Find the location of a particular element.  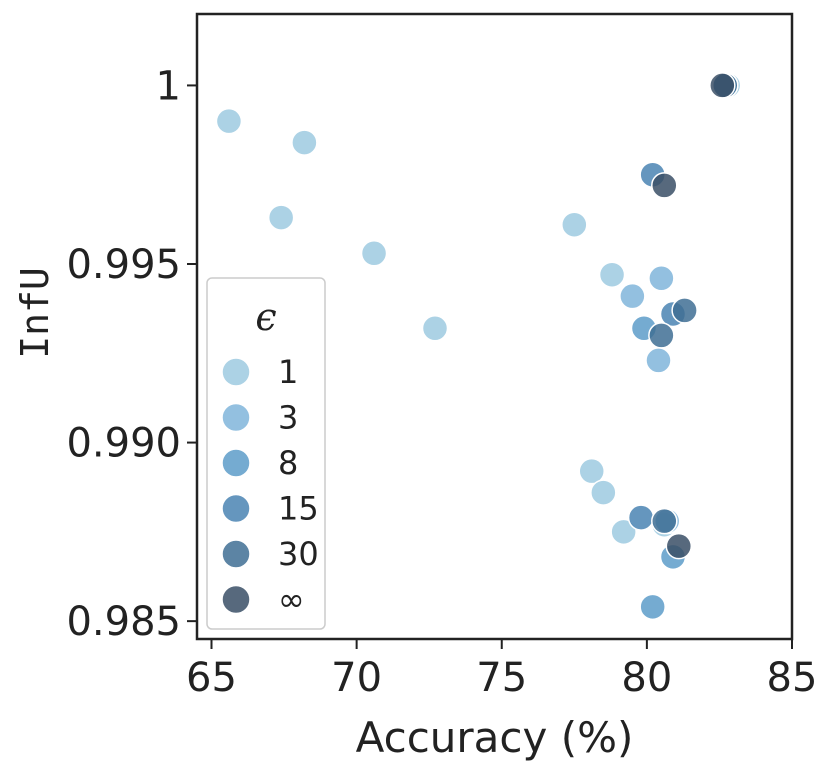

legend-label: 30 is located at coordinates (298, 554).